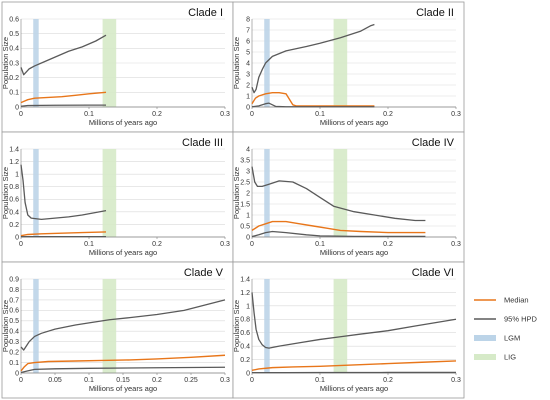 The height and width of the screenshot is (400, 550). Describe the element at coordinates (495, 357) in the screenshot. I see `legend-item-lig: LIG` at that location.